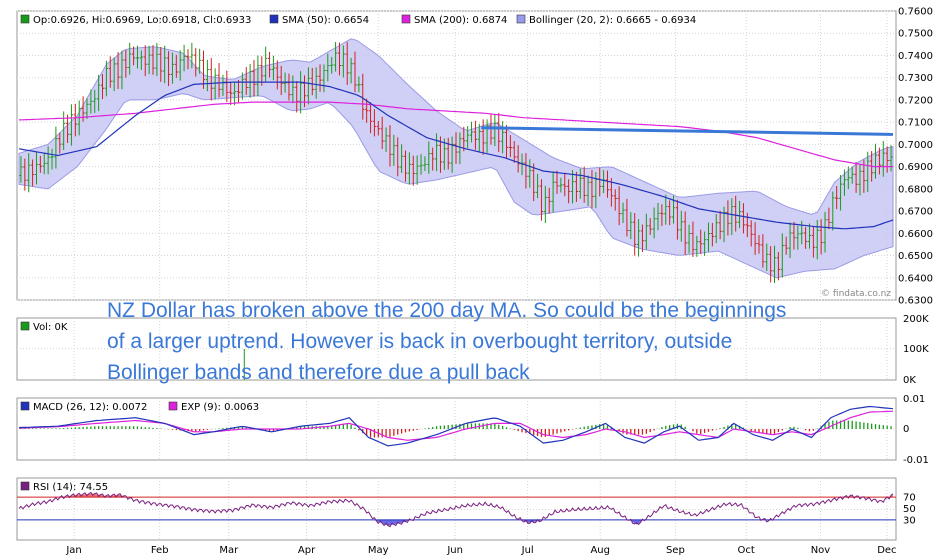 This screenshot has height=560, width=940. Describe the element at coordinates (600, 550) in the screenshot. I see `month-tick-label: Aug` at that location.